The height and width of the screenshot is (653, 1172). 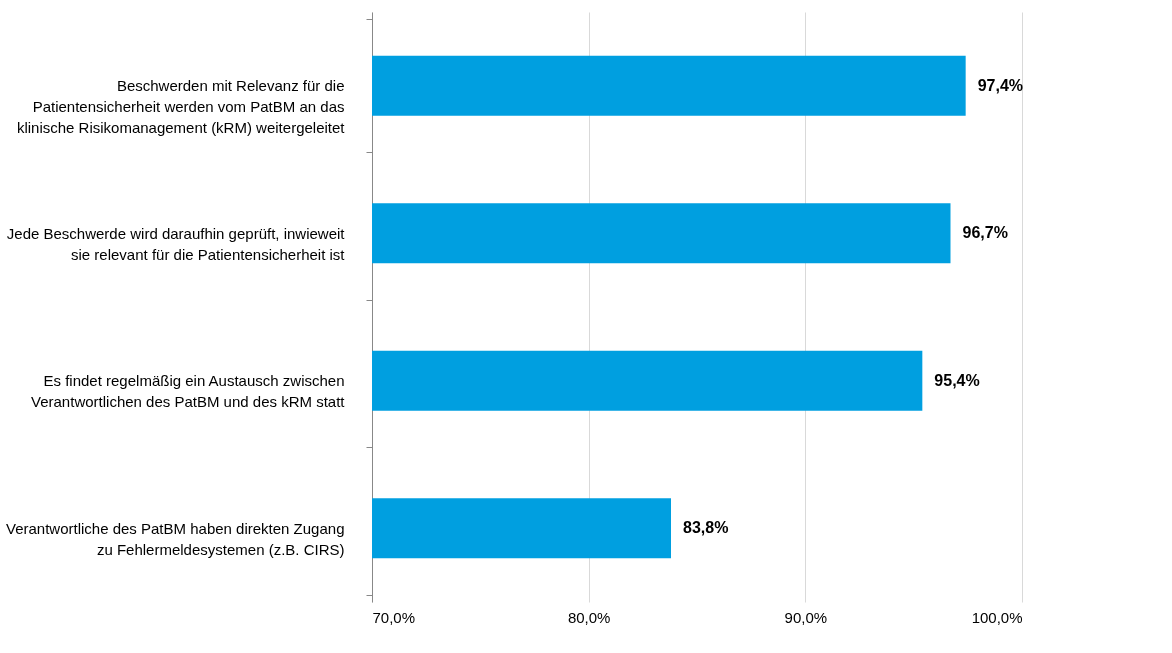 I want to click on y-tick-label: Beschwerden mit Relevanz für die Patientensicherheit werden vom PatBM an das klinische Risikomanagement (kRM) weitergeleitet, so click(x=181, y=107).